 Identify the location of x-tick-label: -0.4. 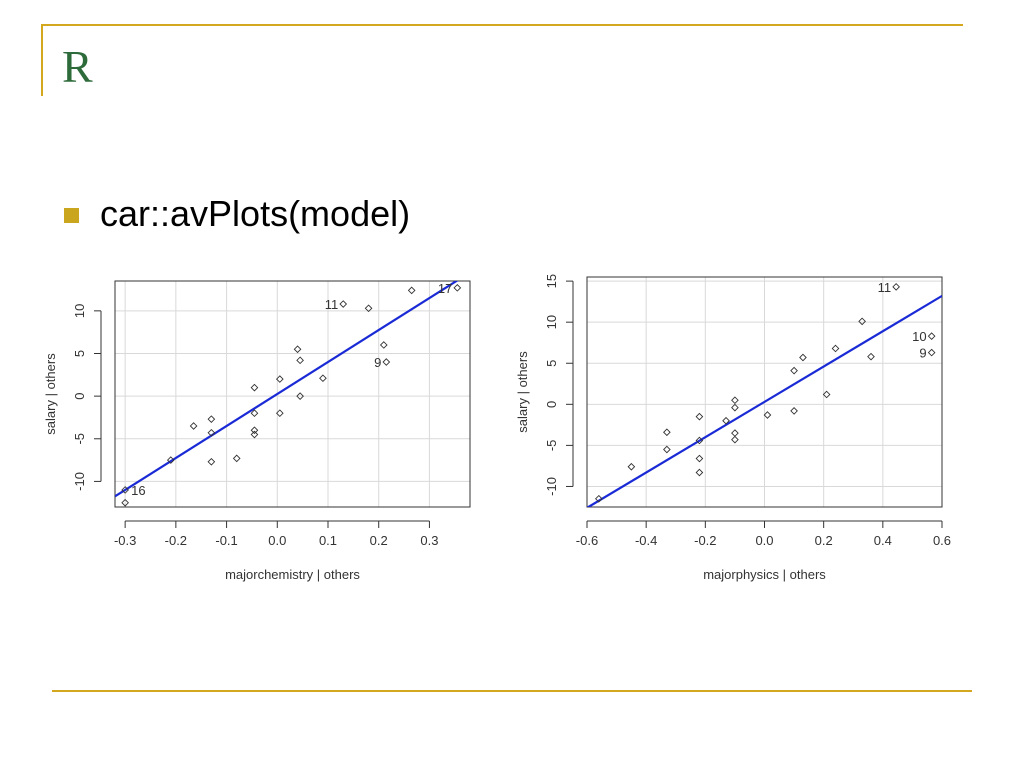
(646, 540).